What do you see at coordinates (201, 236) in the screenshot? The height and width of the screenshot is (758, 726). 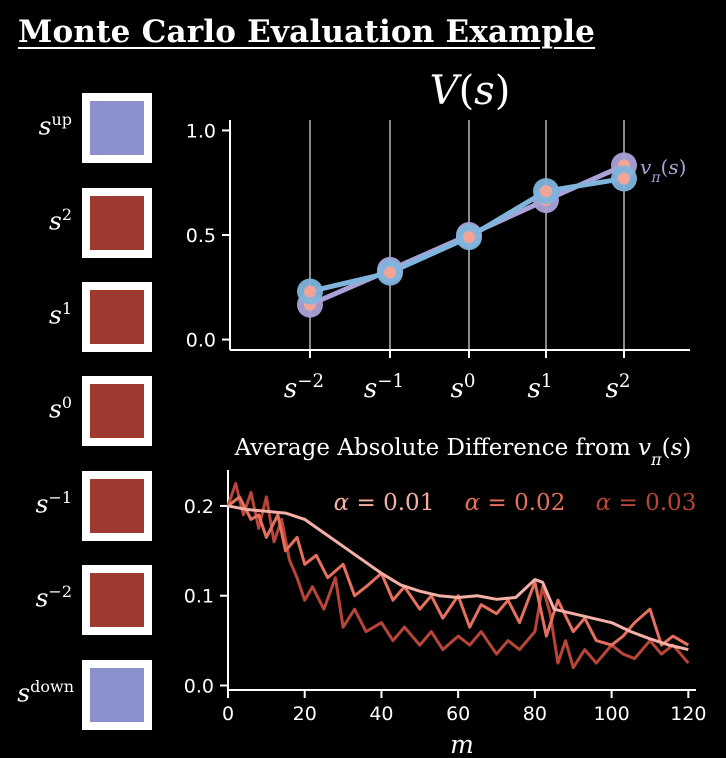 I see `y-tick-label-1: 0.5` at bounding box center [201, 236].